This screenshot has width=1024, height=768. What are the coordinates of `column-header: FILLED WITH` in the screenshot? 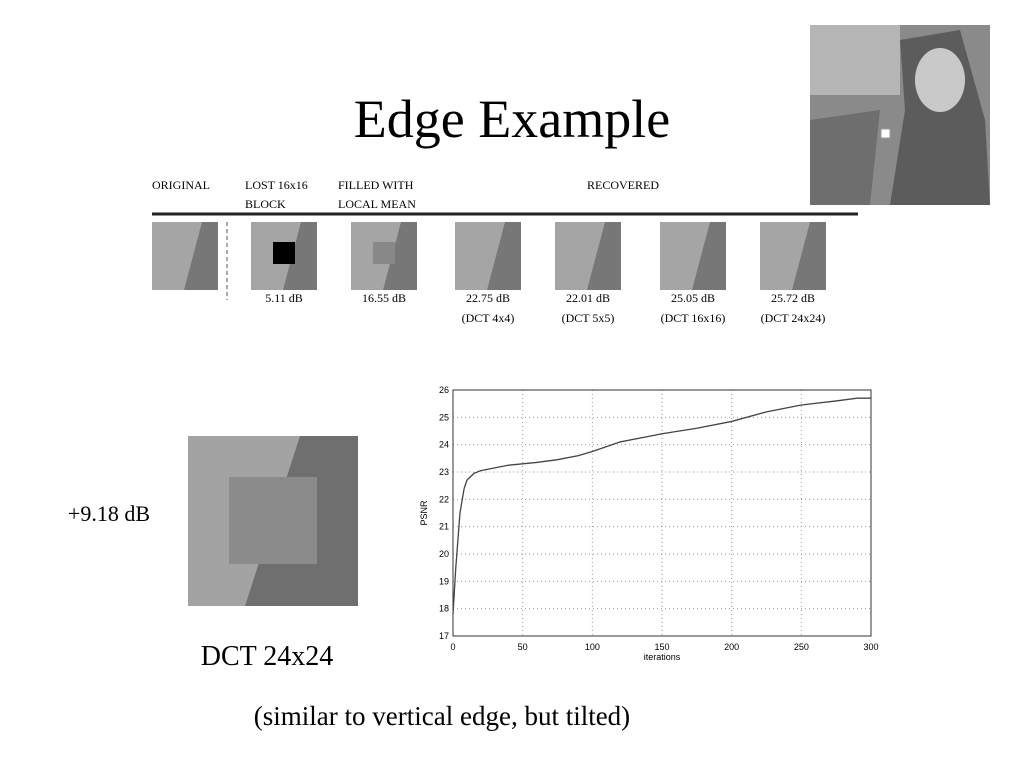 It's located at (376, 185).